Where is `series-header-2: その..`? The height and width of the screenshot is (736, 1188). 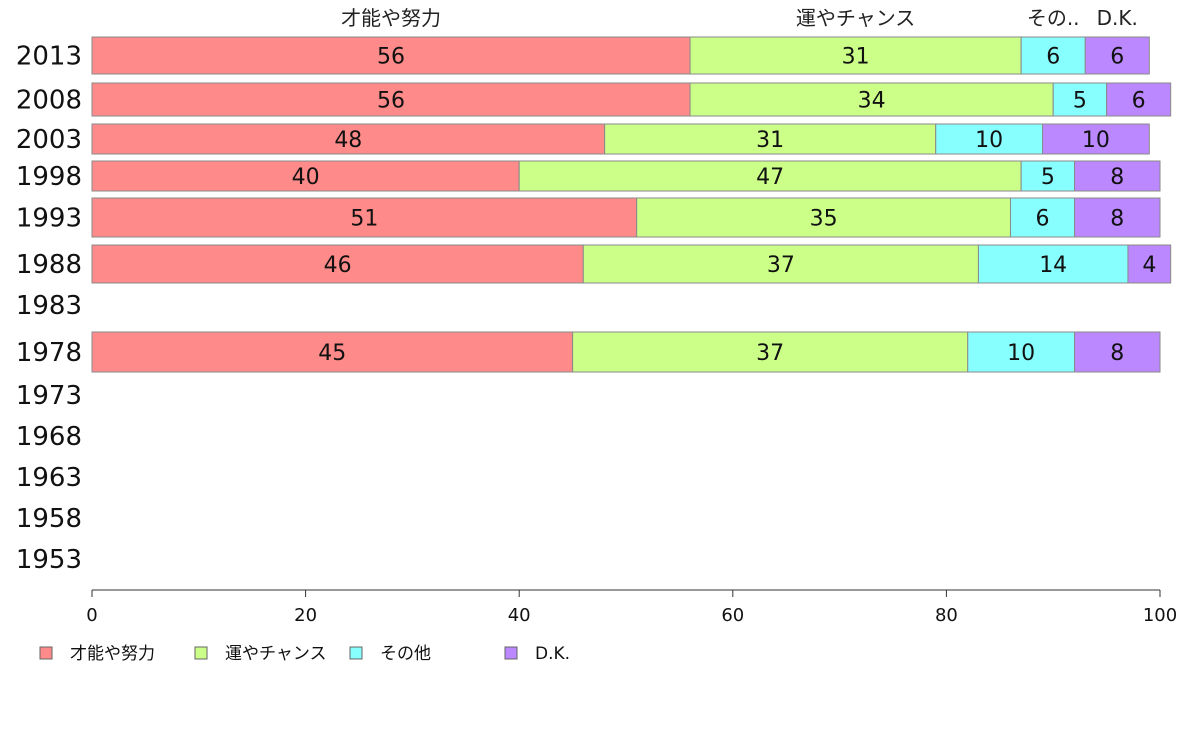 series-header-2: その.. is located at coordinates (1053, 18).